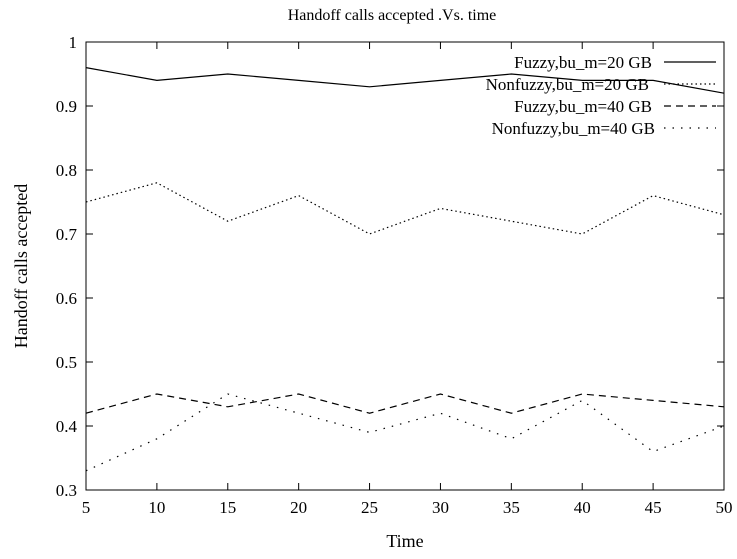 The height and width of the screenshot is (559, 737). What do you see at coordinates (369, 507) in the screenshot?
I see `x-tick-label: 25` at bounding box center [369, 507].